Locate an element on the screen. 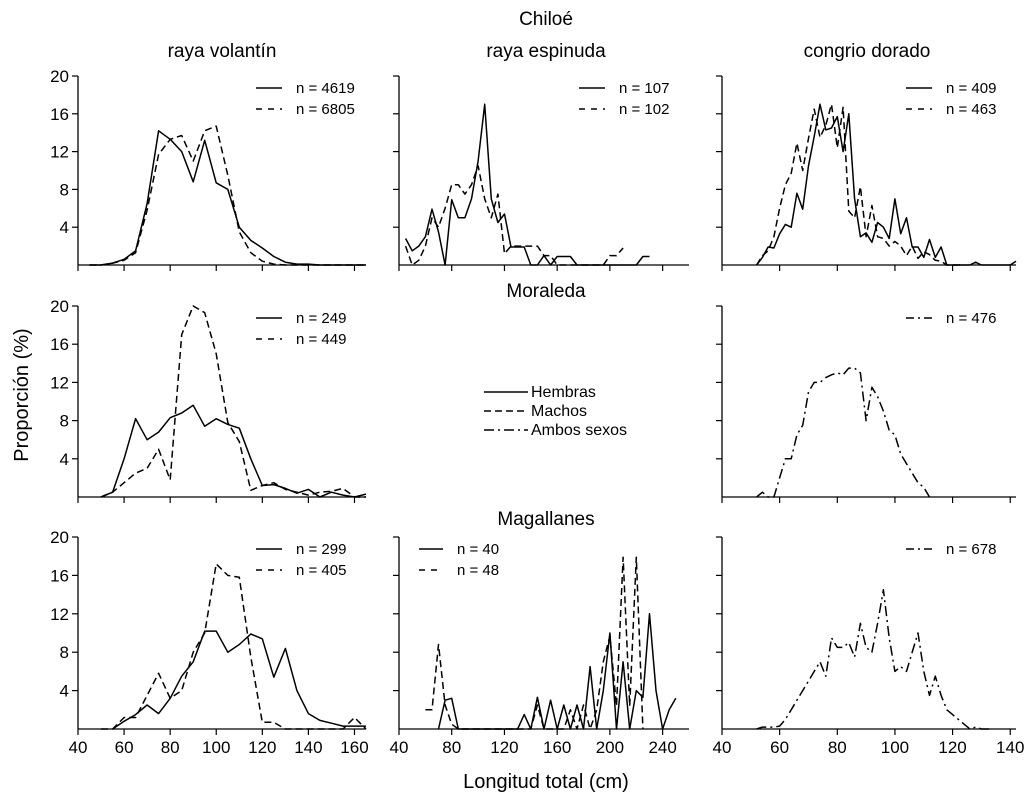 Image resolution: width=1036 pixels, height=801 pixels. n-legend-label: n = 40 is located at coordinates (478, 549).